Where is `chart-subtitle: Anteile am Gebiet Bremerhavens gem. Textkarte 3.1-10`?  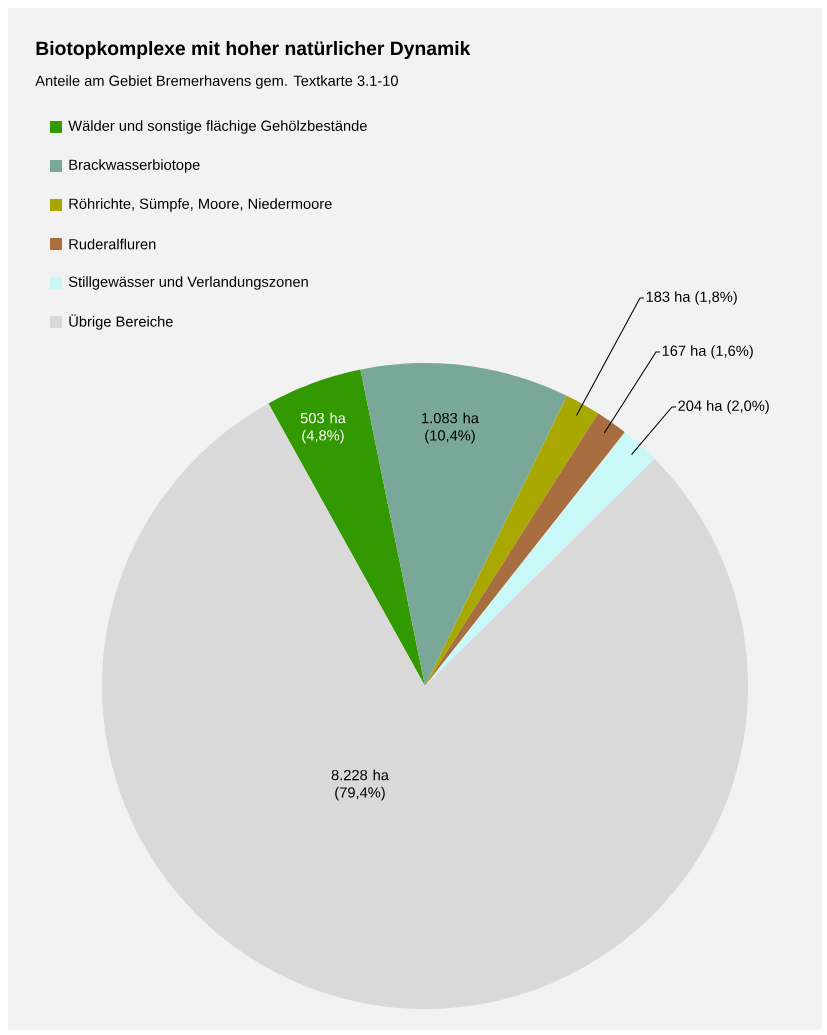
chart-subtitle: Anteile am Gebiet Bremerhavens gem. Textkarte 3.1-10 is located at coordinates (216, 82).